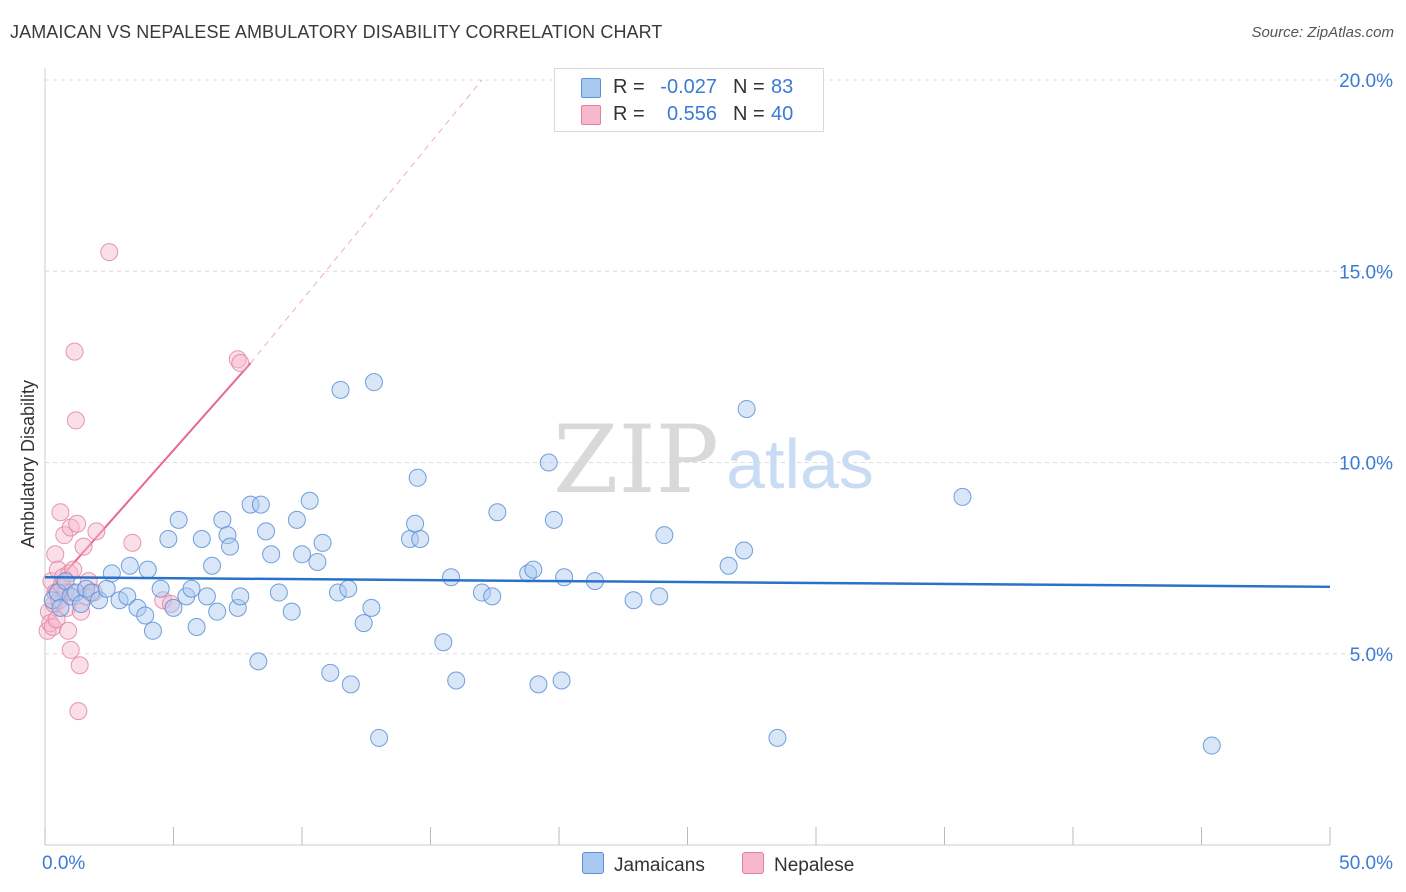 The width and height of the screenshot is (1406, 892). What do you see at coordinates (629, 87) in the screenshot?
I see `legend-r-label: R =` at bounding box center [629, 87].